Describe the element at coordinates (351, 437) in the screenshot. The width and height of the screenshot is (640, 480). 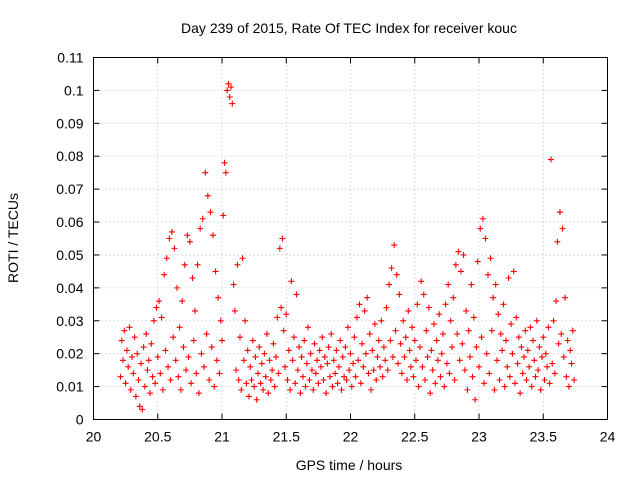
I see `x-tick-label: 22` at that location.